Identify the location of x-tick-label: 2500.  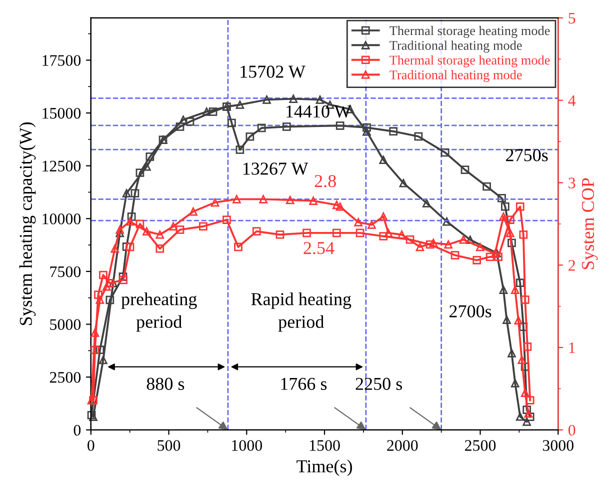
(480, 445).